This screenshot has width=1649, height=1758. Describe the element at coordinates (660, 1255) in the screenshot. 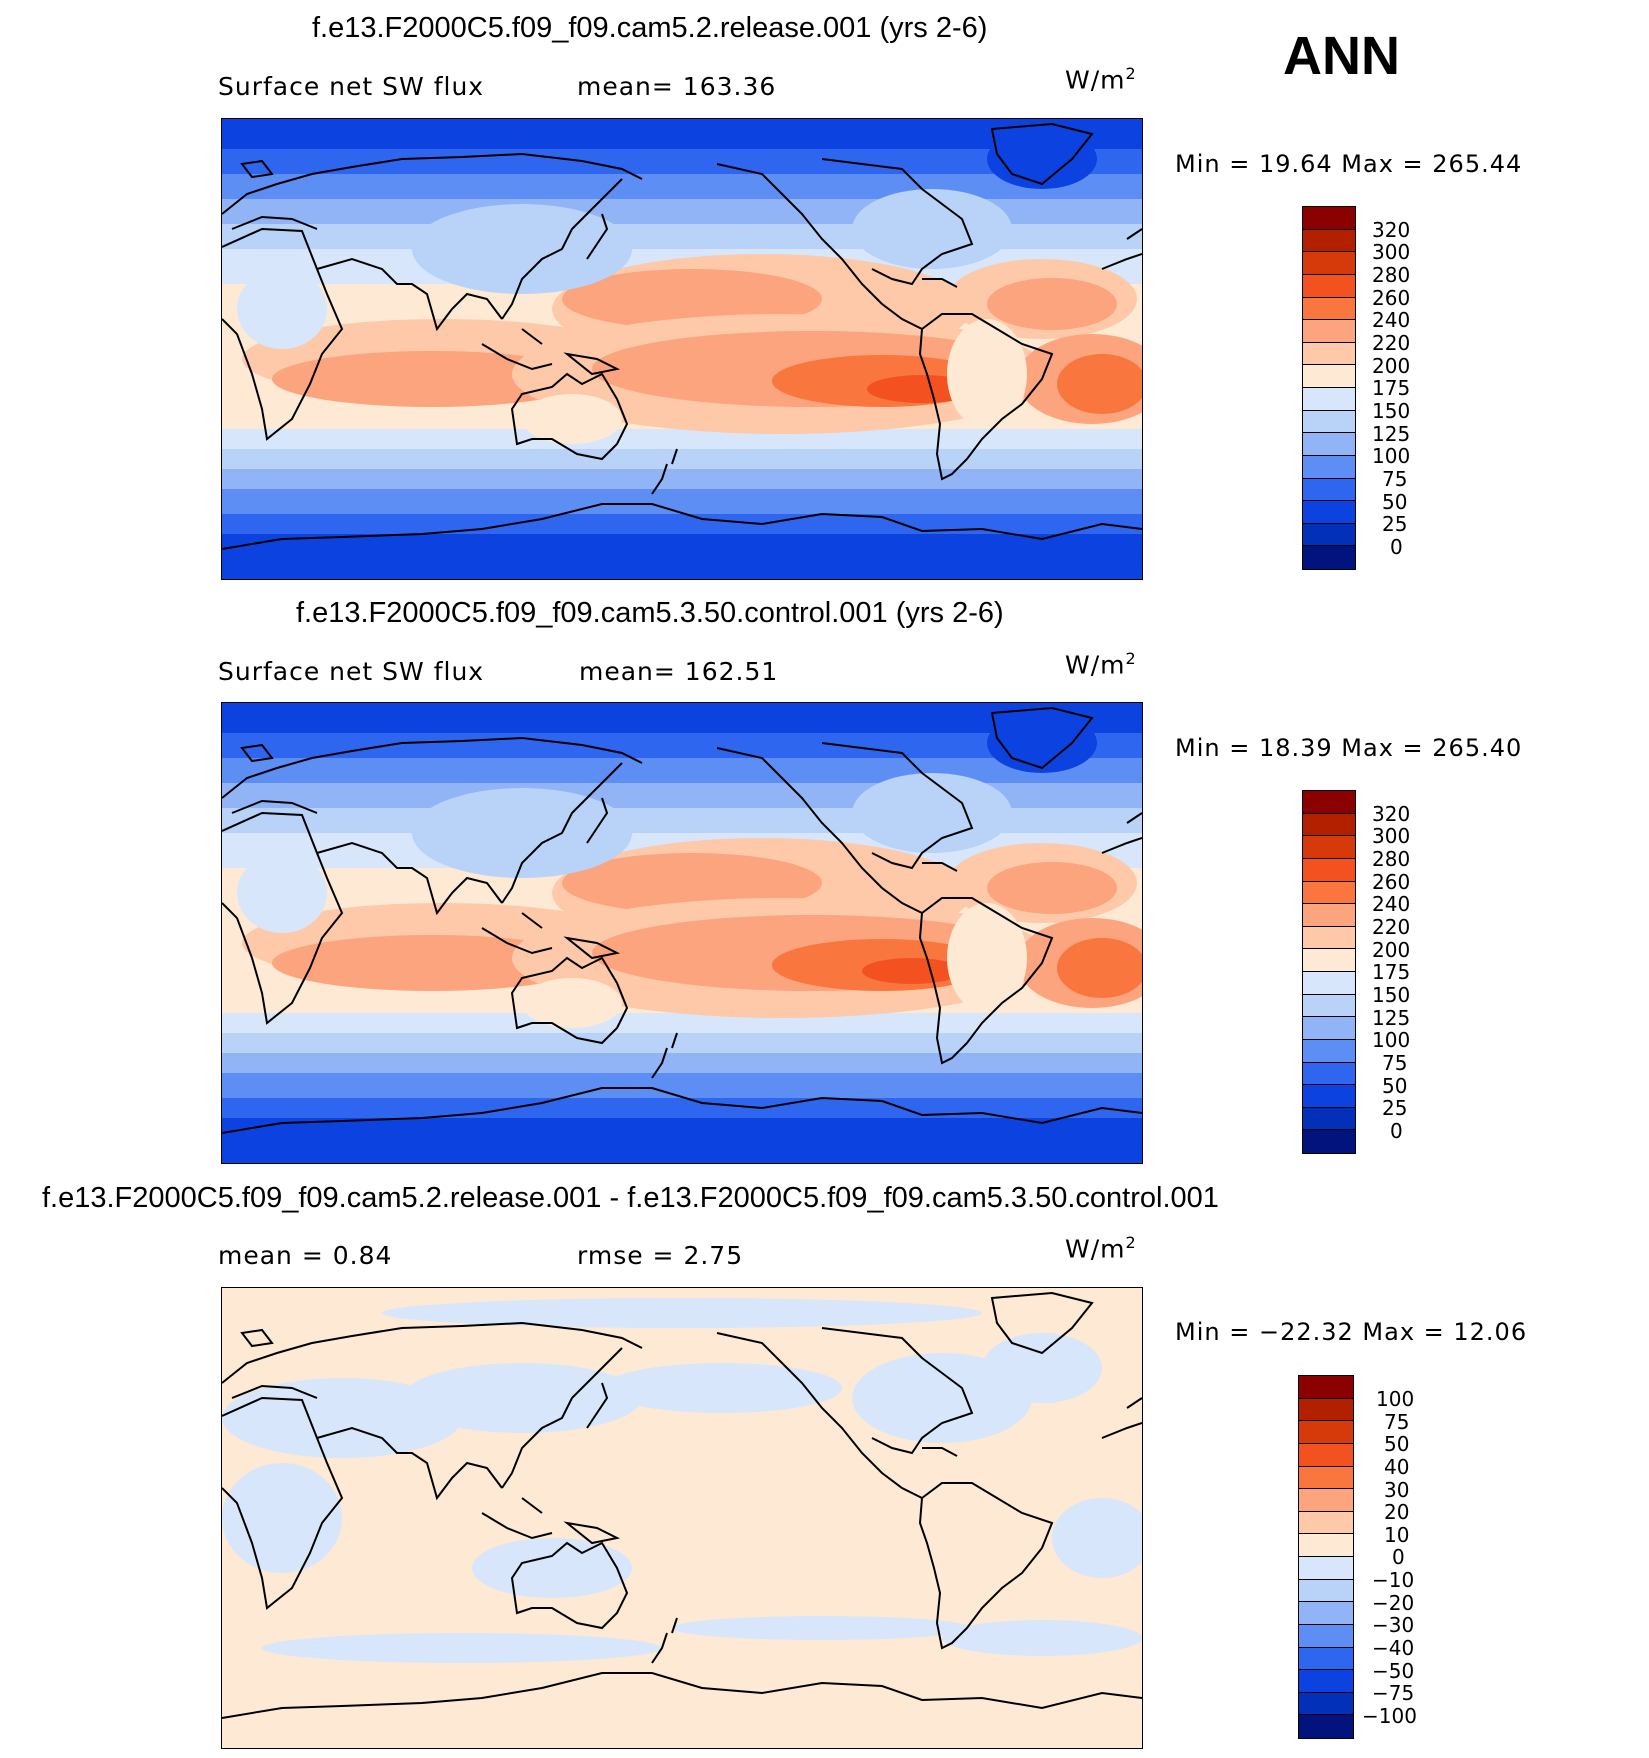

I see `panel3-rmse: rmse = 2.75` at that location.